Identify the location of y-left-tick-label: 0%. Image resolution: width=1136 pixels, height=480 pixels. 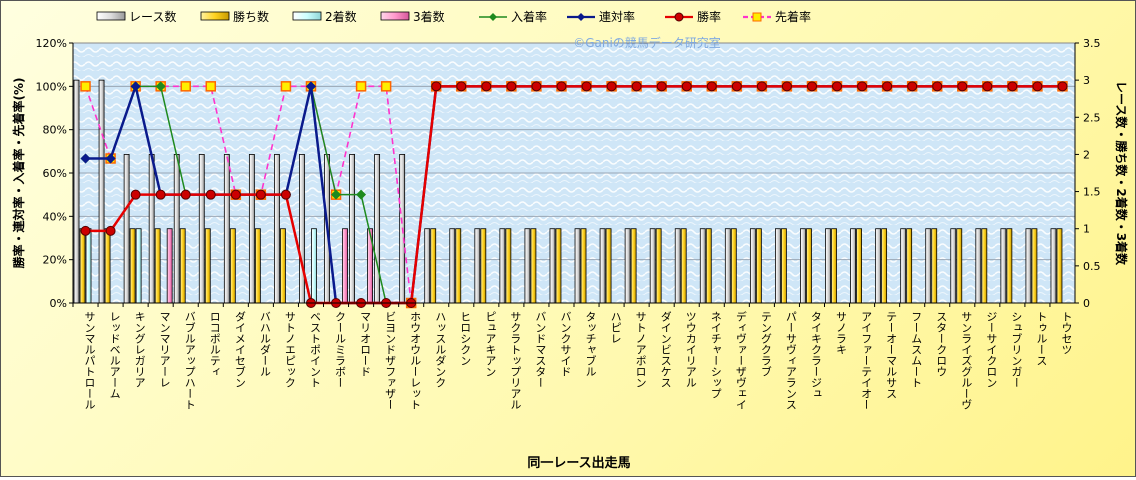
(58, 303).